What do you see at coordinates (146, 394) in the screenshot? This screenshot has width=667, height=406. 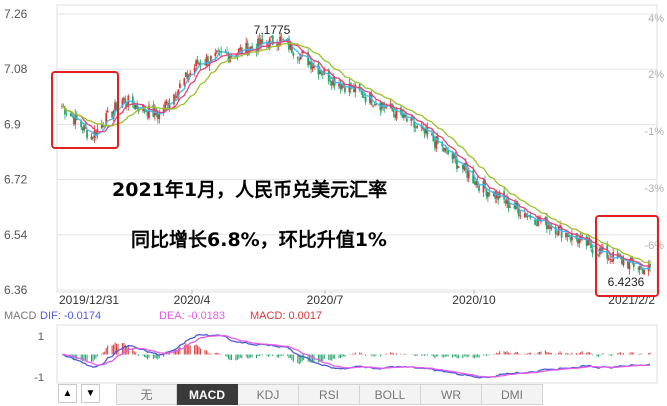 I see `tab-none: 无` at bounding box center [146, 394].